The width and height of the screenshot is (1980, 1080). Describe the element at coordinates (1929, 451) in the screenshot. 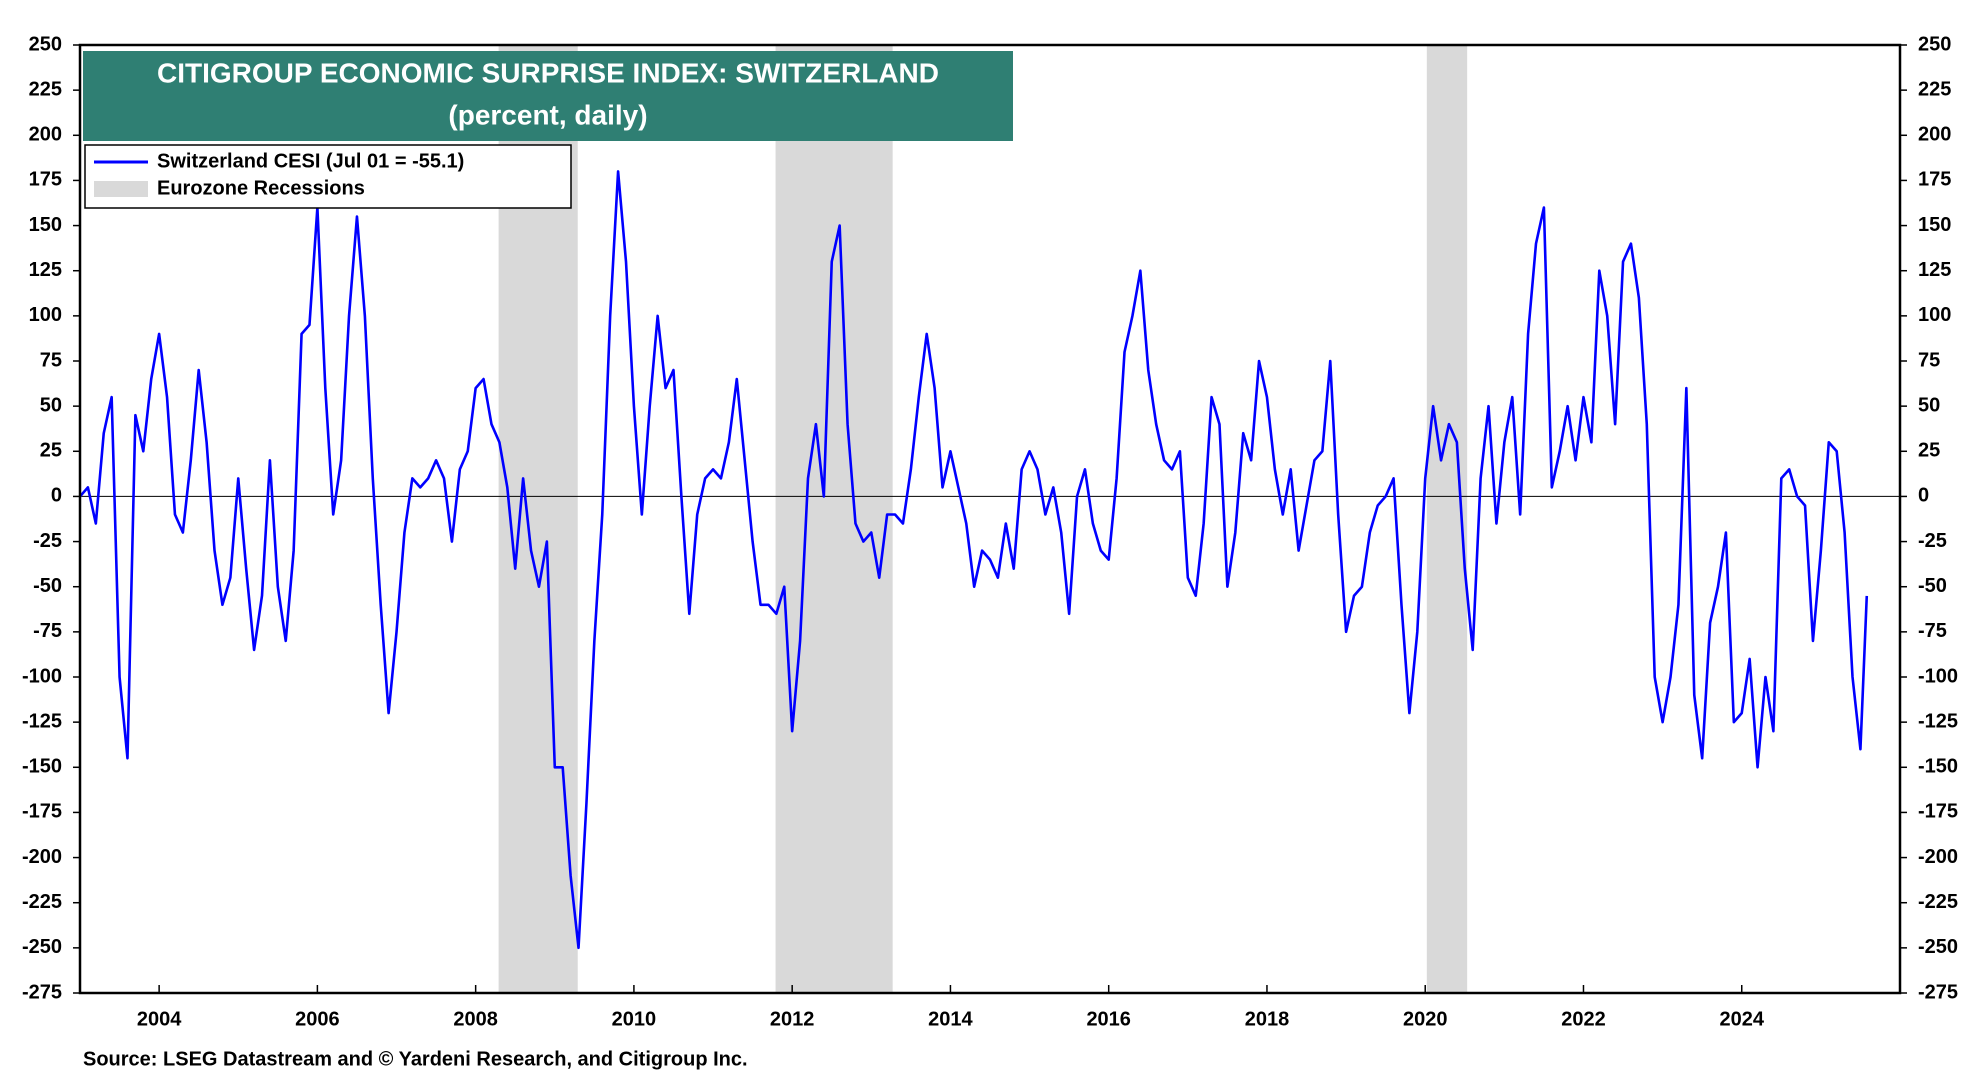

I see `y2-tick-label: 25` at that location.